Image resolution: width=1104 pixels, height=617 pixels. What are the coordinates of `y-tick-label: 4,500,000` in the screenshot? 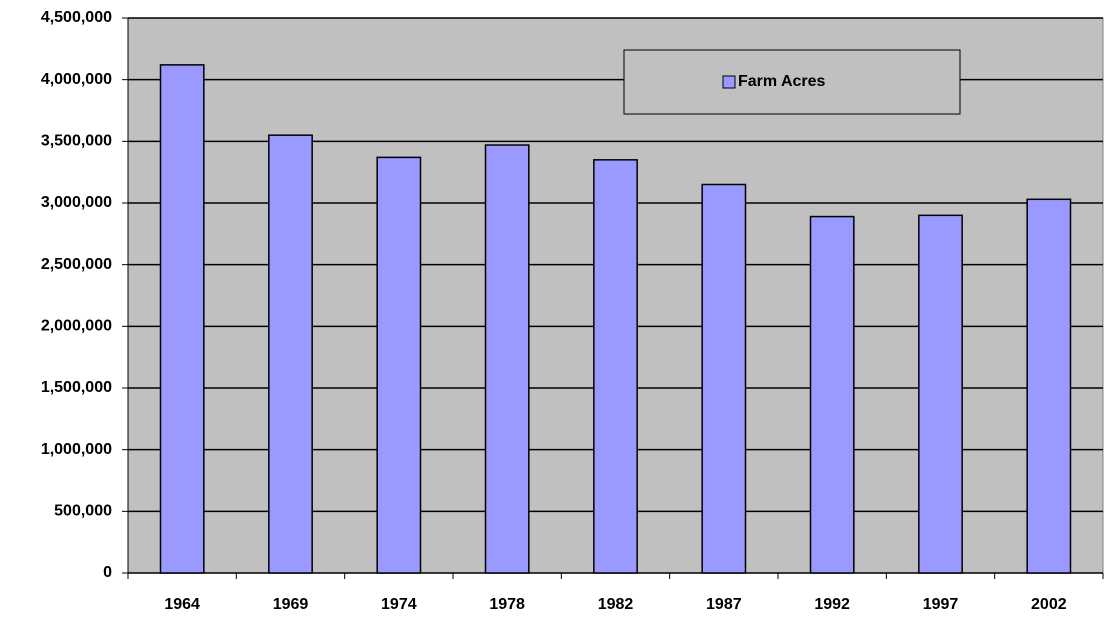 It's located at (76, 17).